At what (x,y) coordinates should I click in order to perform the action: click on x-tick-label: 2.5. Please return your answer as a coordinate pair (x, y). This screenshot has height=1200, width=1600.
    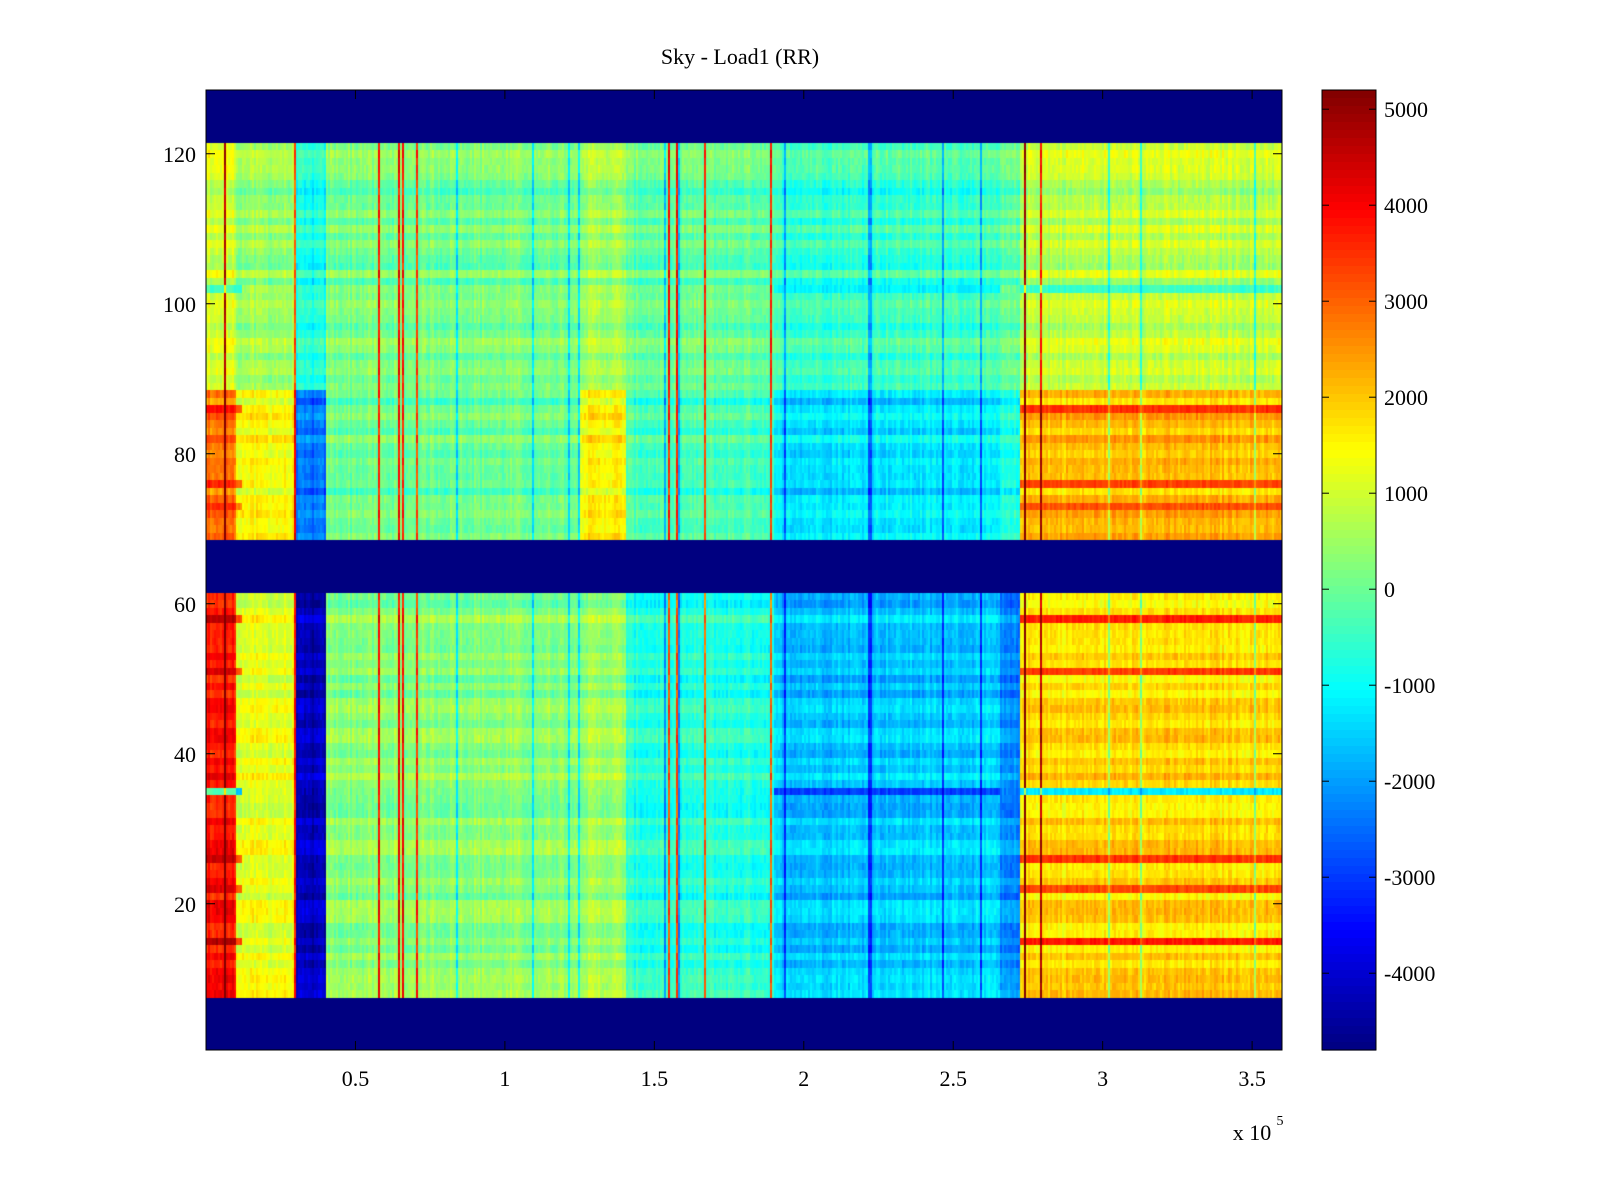
    Looking at the image, I should click on (953, 1078).